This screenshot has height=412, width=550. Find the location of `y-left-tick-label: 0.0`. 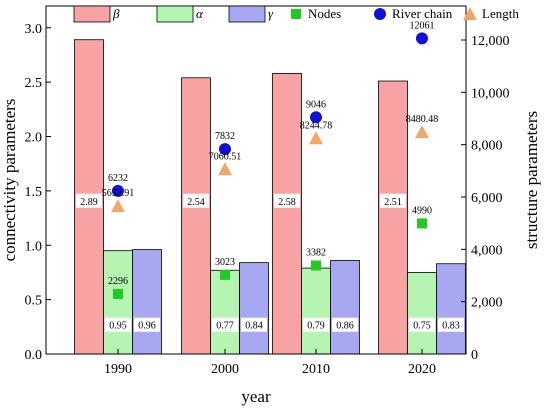

y-left-tick-label: 0.0 is located at coordinates (34, 355).